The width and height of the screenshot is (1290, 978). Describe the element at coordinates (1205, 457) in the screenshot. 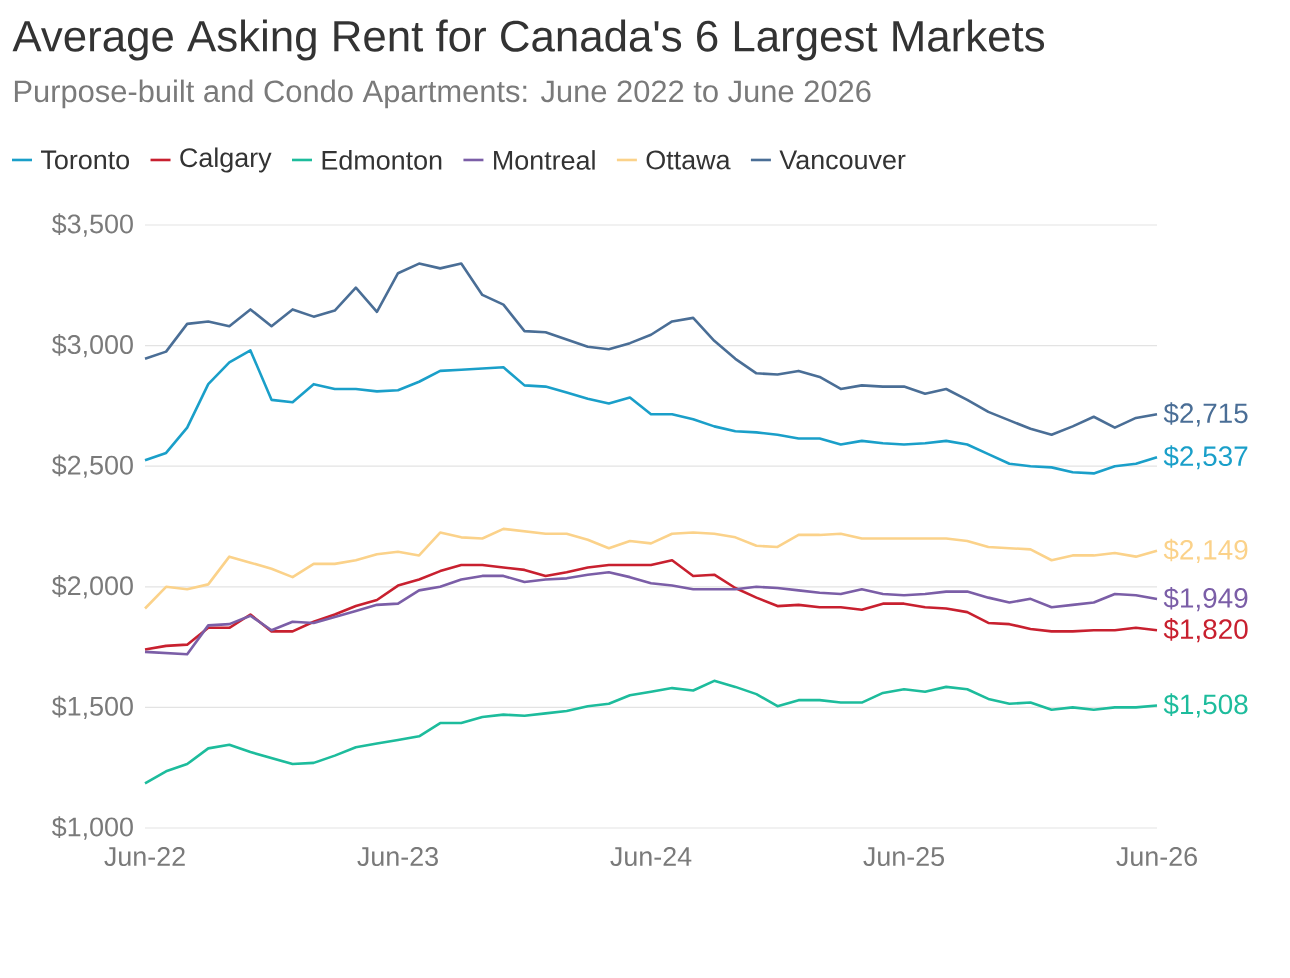

I see `data-label: $2,537` at that location.